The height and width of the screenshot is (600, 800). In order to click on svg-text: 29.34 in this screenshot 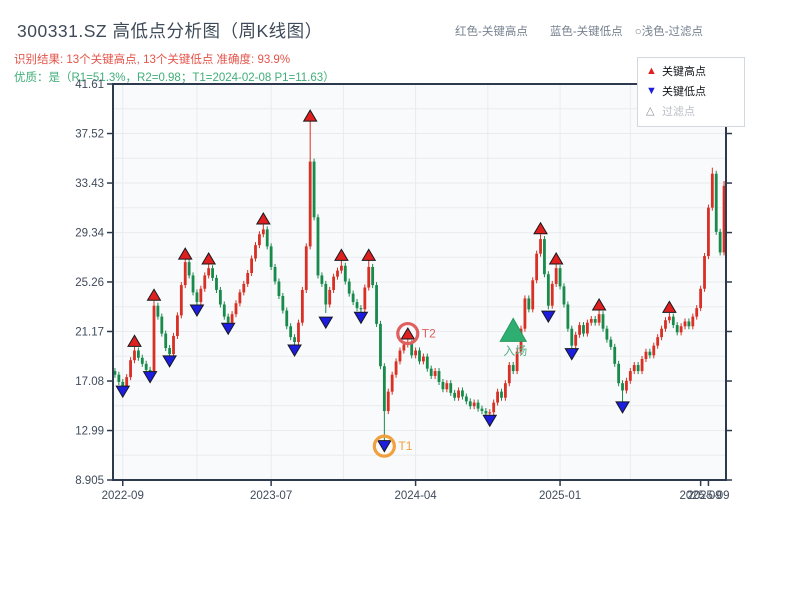, I will do `click(89, 234)`.